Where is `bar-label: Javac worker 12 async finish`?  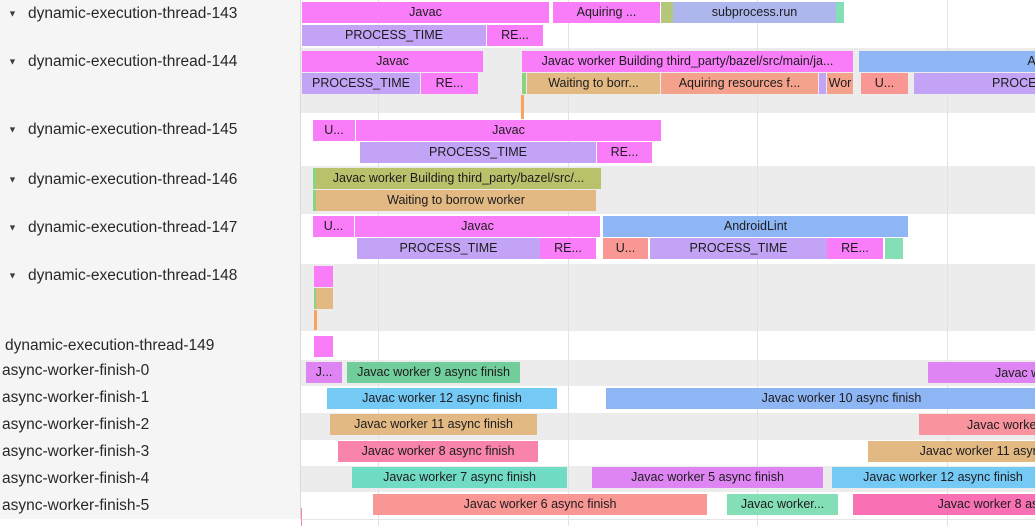
bar-label: Javac worker 12 async finish is located at coordinates (442, 398).